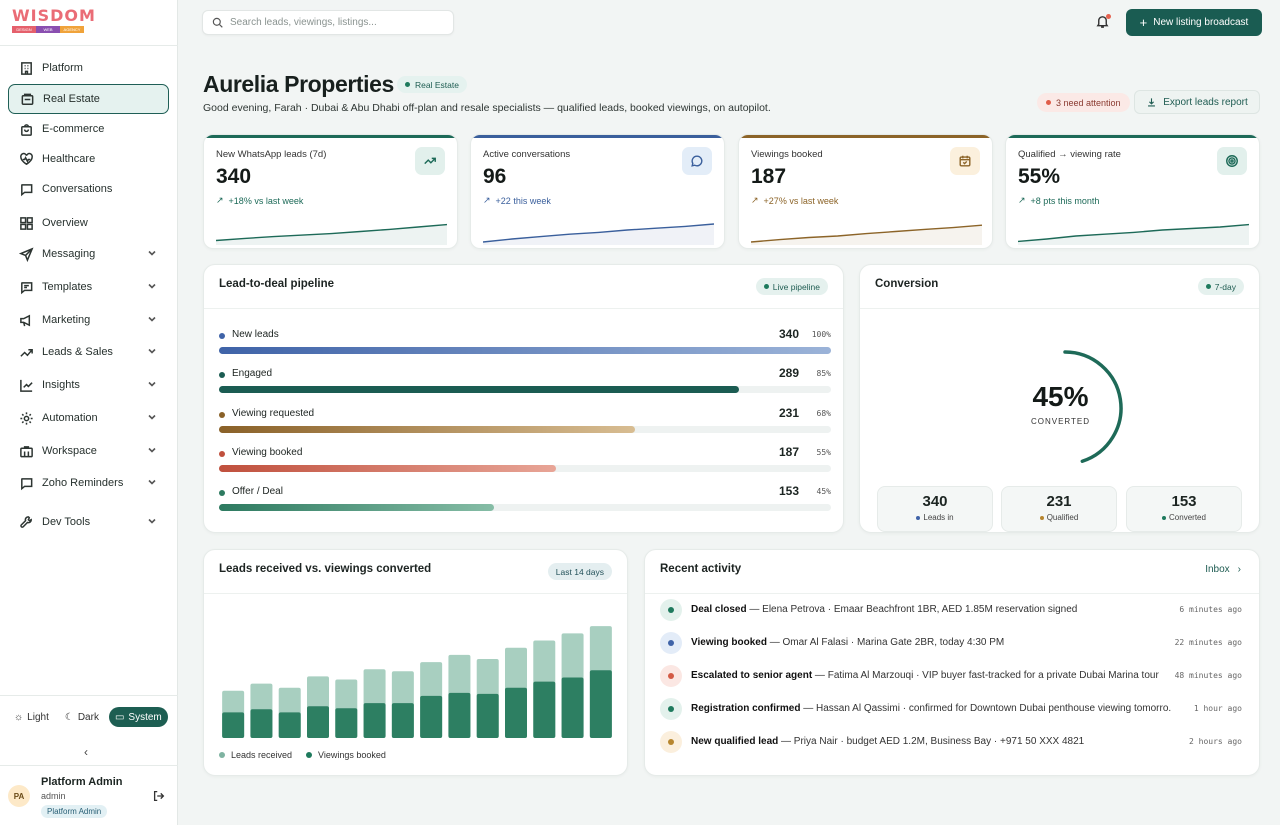 Image resolution: width=1280 pixels, height=825 pixels. What do you see at coordinates (796, 286) in the screenshot?
I see `pipeline-pill-label: Live pipeline` at bounding box center [796, 286].